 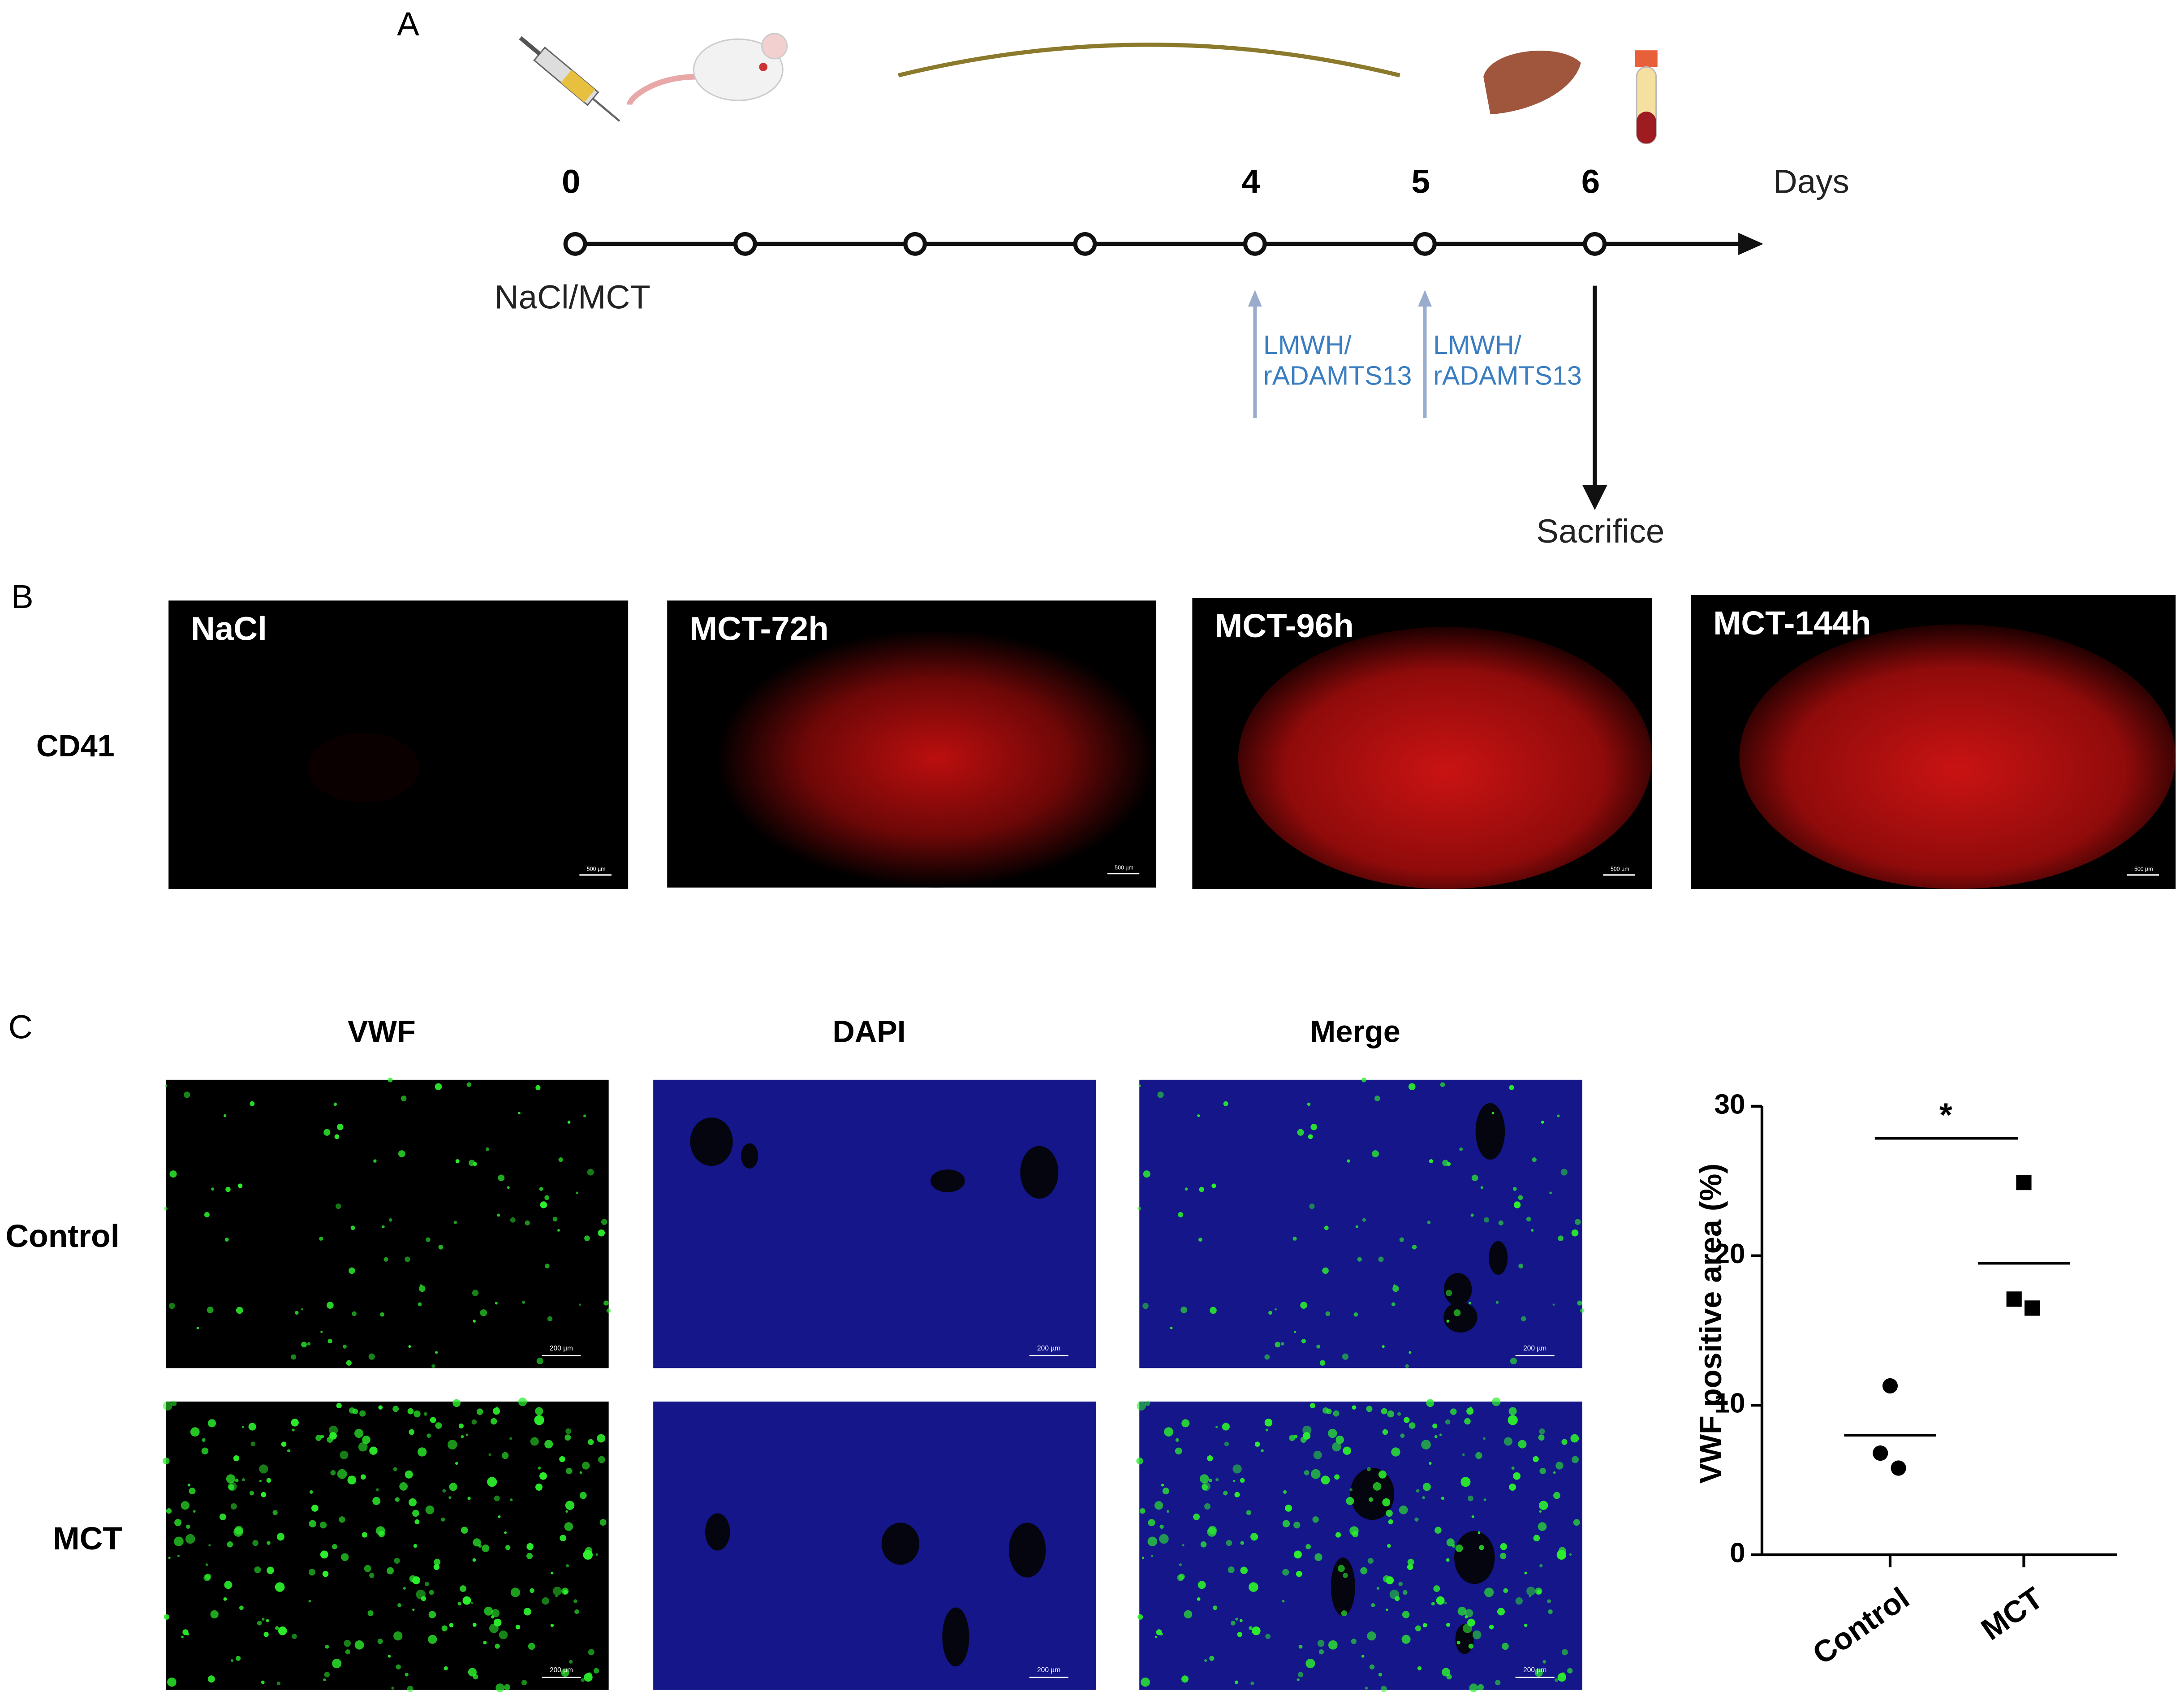 I want to click on stain-region, so click(x=936, y=758).